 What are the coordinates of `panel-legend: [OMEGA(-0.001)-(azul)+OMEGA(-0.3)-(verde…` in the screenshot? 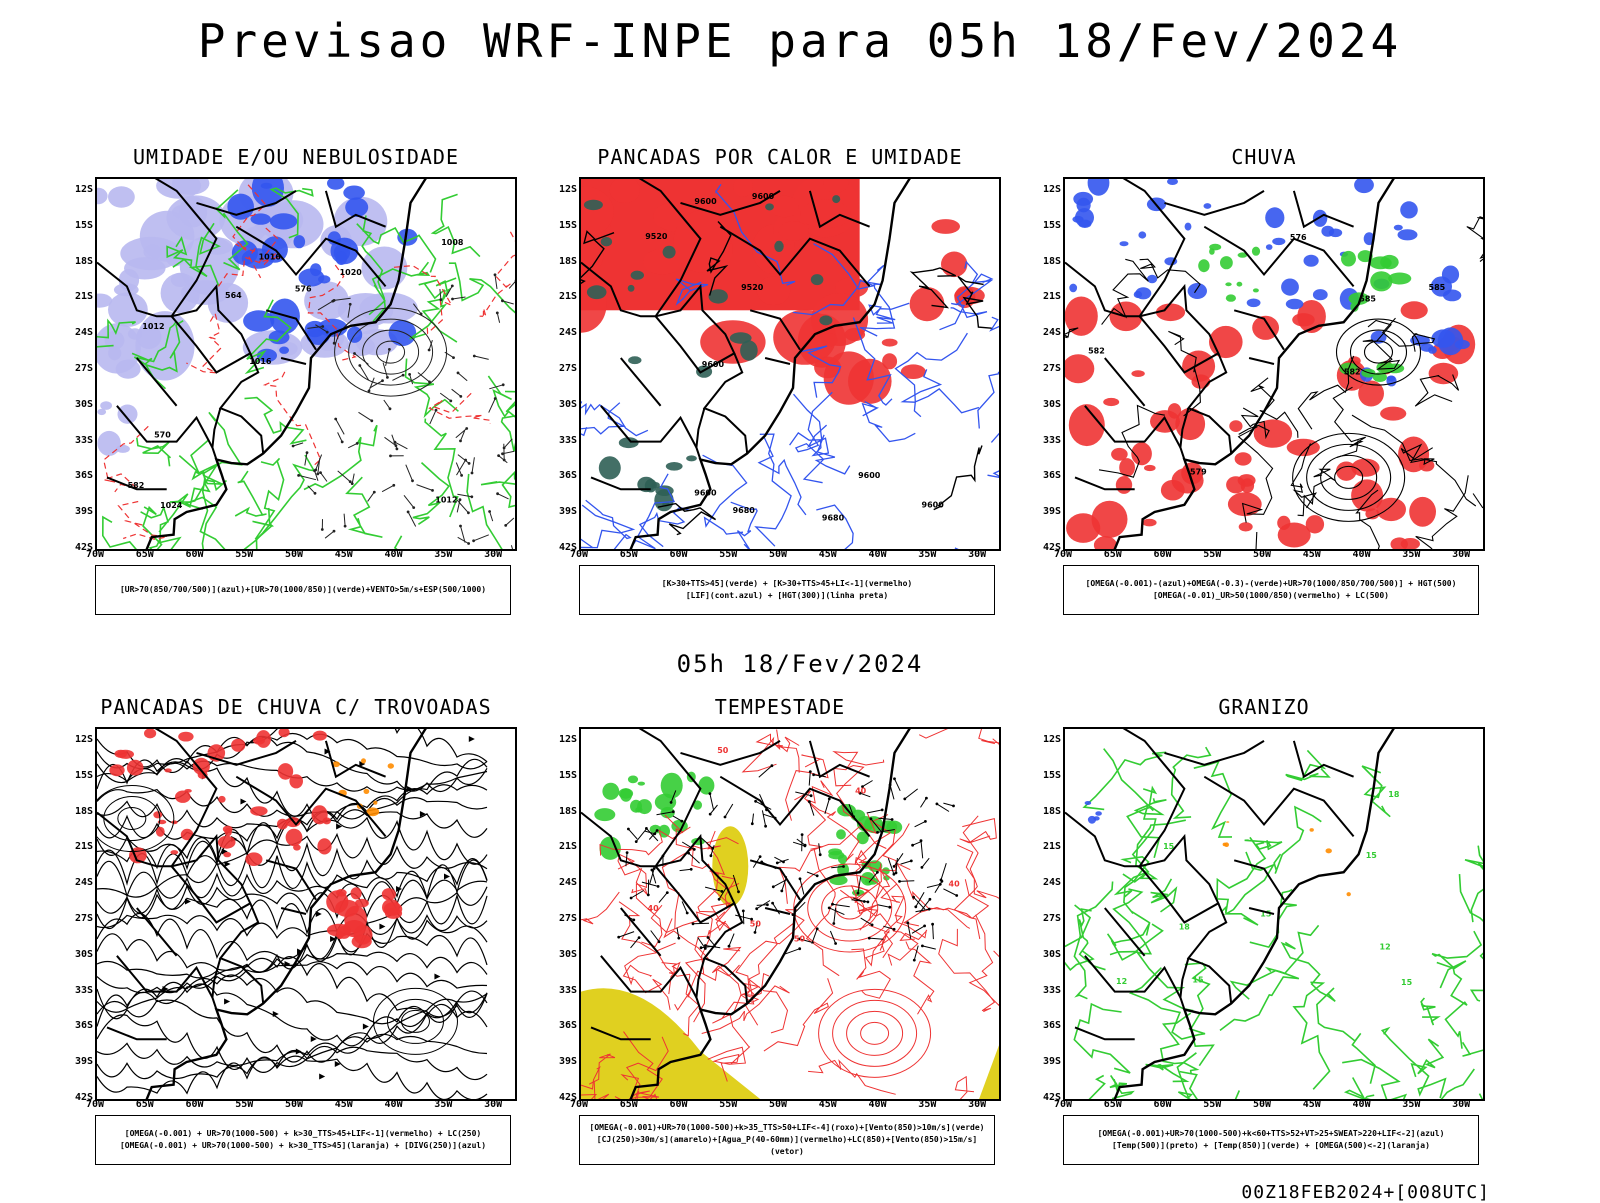 It's located at (1271, 590).